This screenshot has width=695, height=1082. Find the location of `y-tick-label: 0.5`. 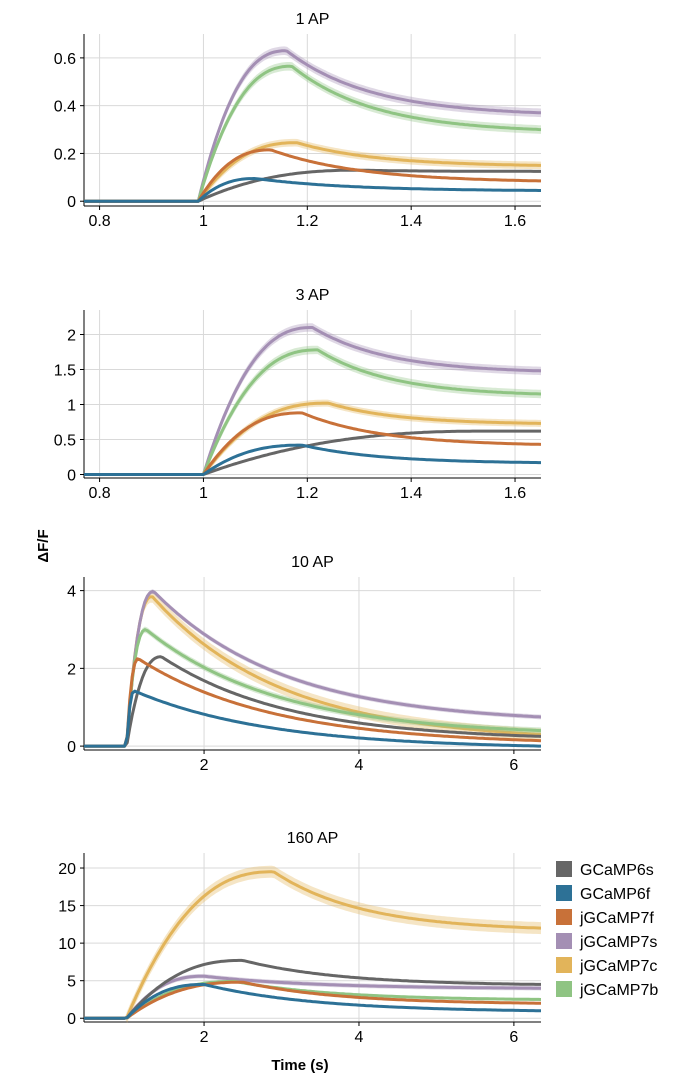

y-tick-label: 0.5 is located at coordinates (65, 441).